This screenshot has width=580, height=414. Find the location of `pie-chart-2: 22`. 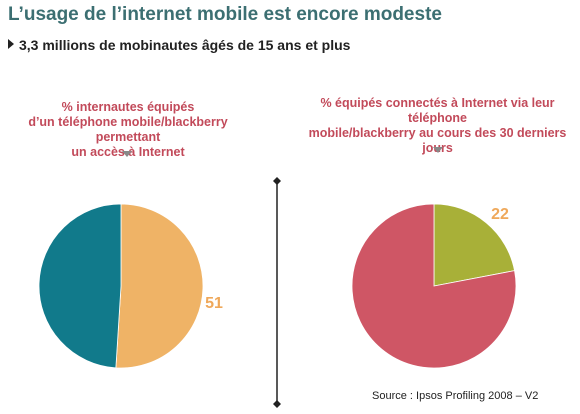

pie-chart-2: 22 is located at coordinates (434, 286).